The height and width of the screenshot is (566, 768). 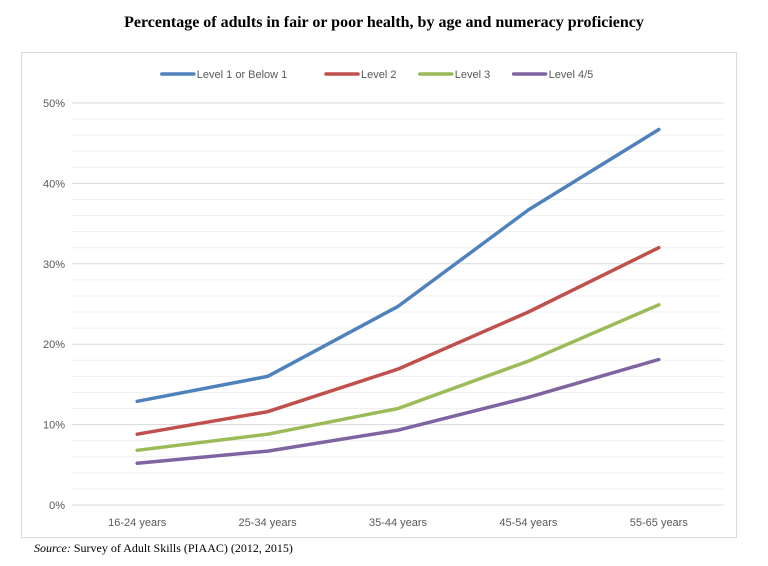 What do you see at coordinates (54, 104) in the screenshot?
I see `y-tick-label: 50%` at bounding box center [54, 104].